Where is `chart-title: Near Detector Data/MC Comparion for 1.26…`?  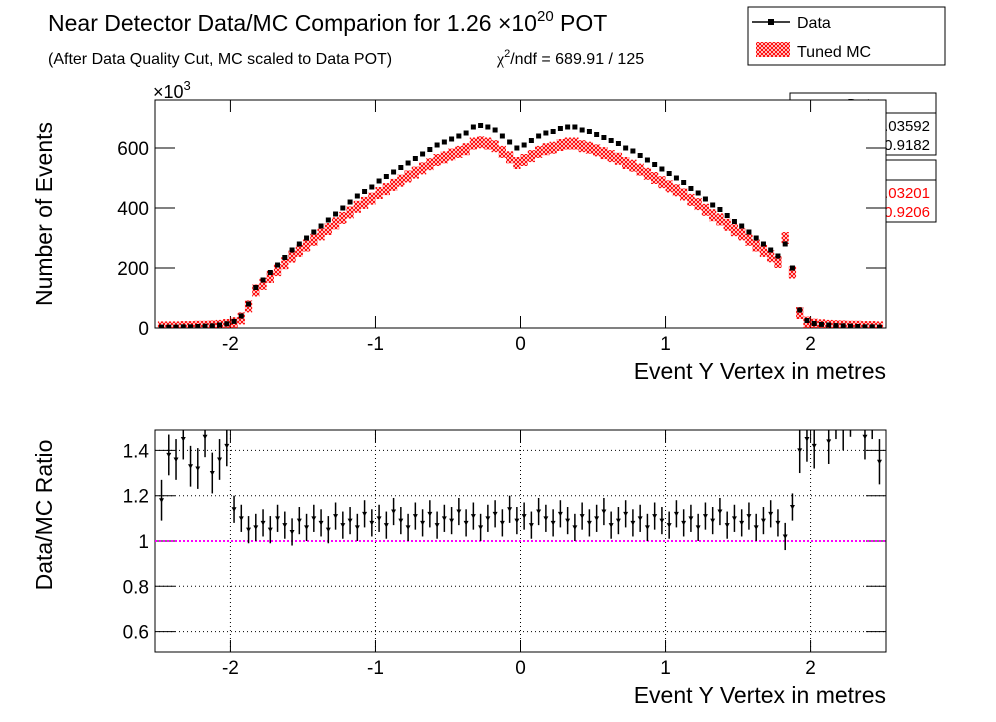 chart-title: Near Detector Data/MC Comparion for 1.26… is located at coordinates (327, 22).